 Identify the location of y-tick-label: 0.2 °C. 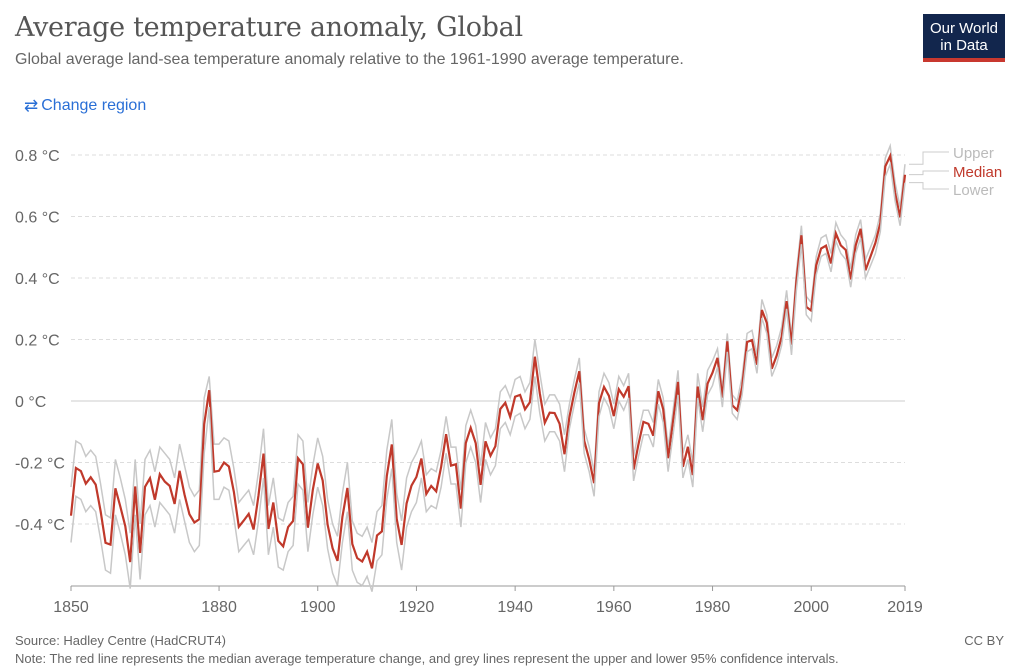
(37, 341).